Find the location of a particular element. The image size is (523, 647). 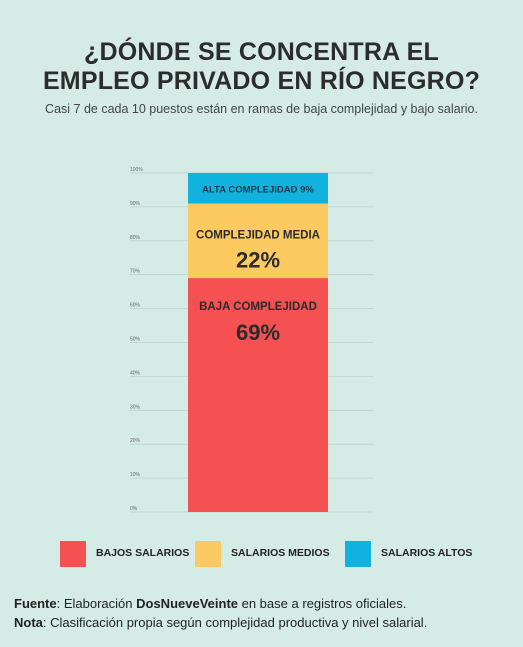

source-label: Fuente is located at coordinates (35, 603).